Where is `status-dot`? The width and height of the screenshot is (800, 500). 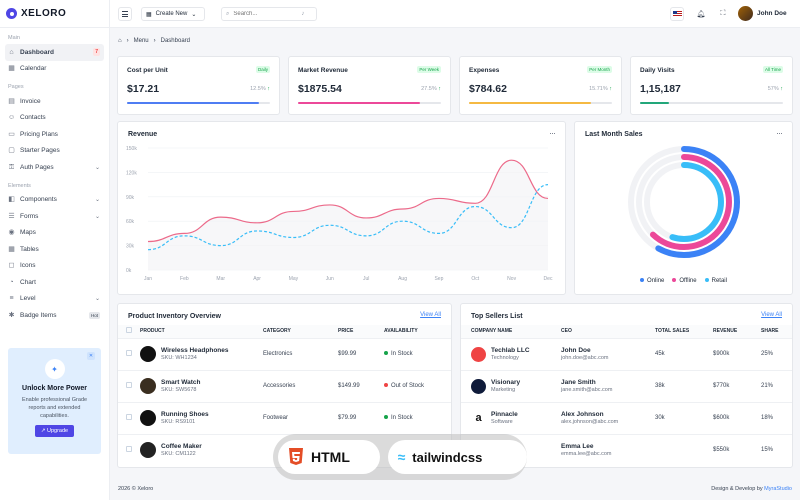
status-dot is located at coordinates (386, 385).